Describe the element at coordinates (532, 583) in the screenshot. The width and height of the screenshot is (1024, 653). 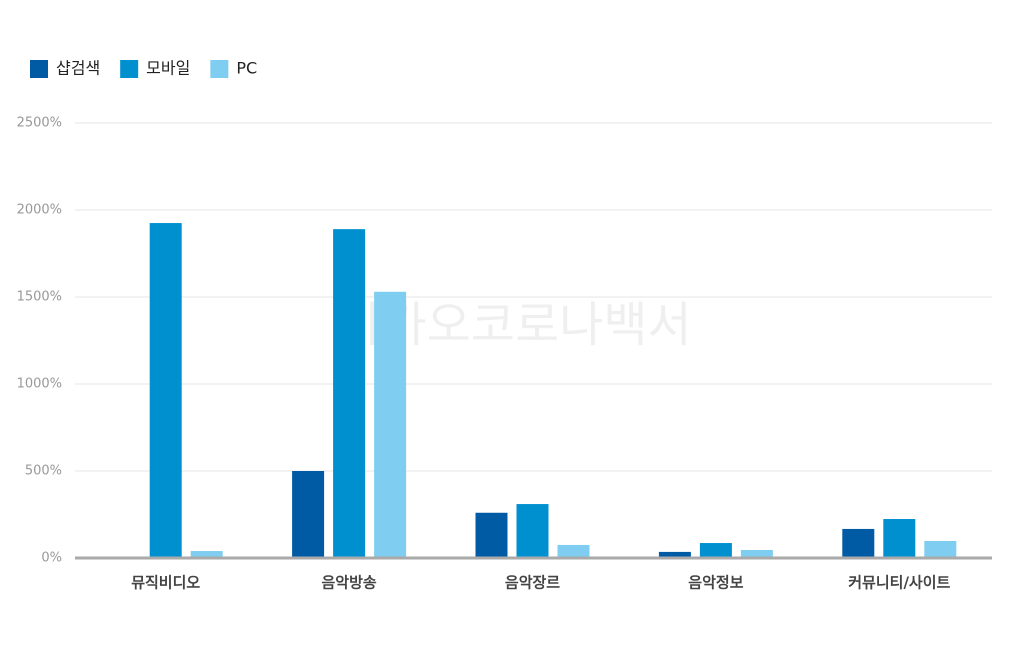
I see `x-tick-label: 음악장르` at that location.